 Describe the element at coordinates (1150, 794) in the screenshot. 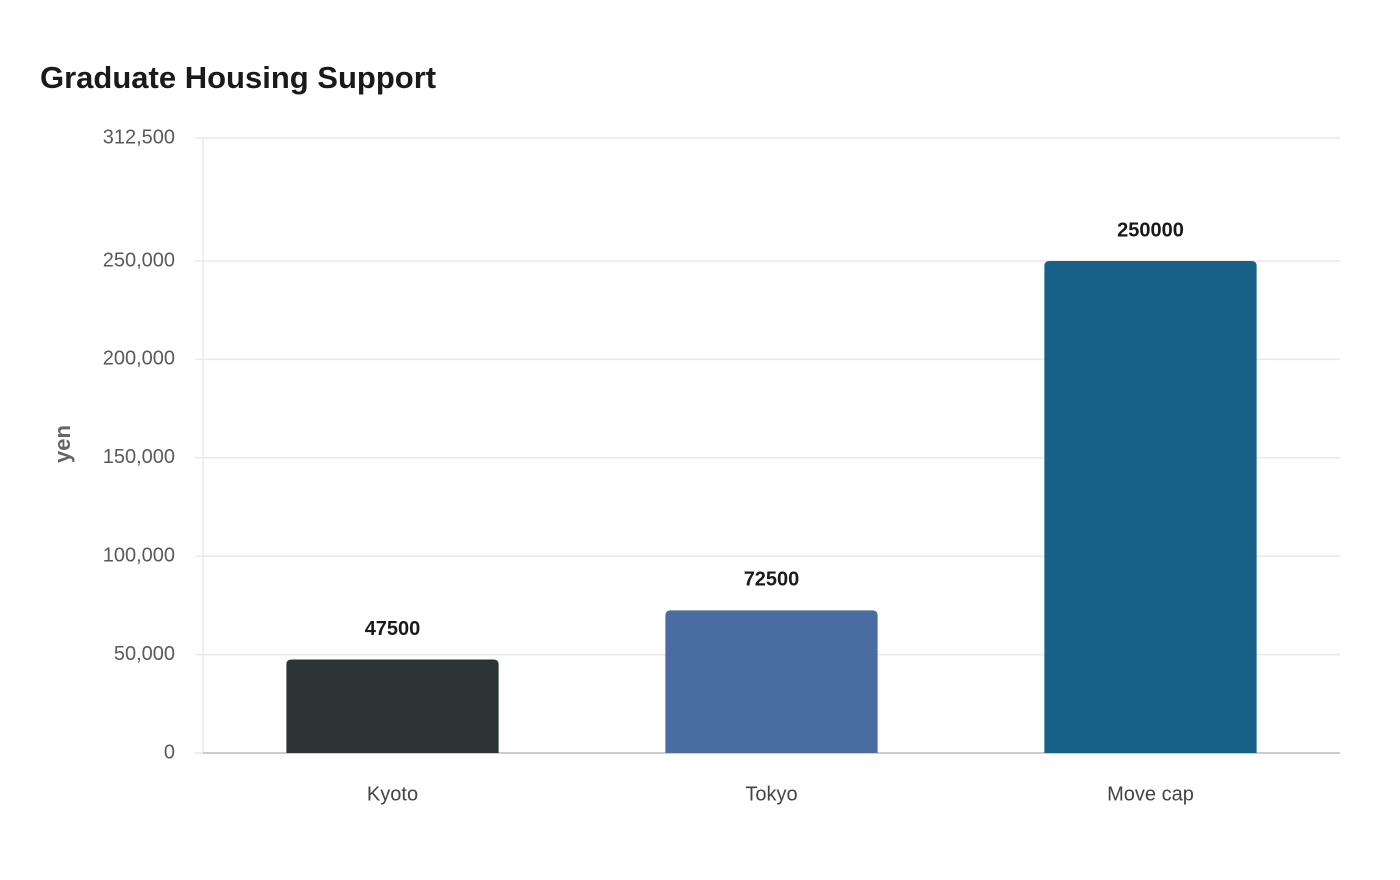

I see `x-tick-label: Move cap` at that location.